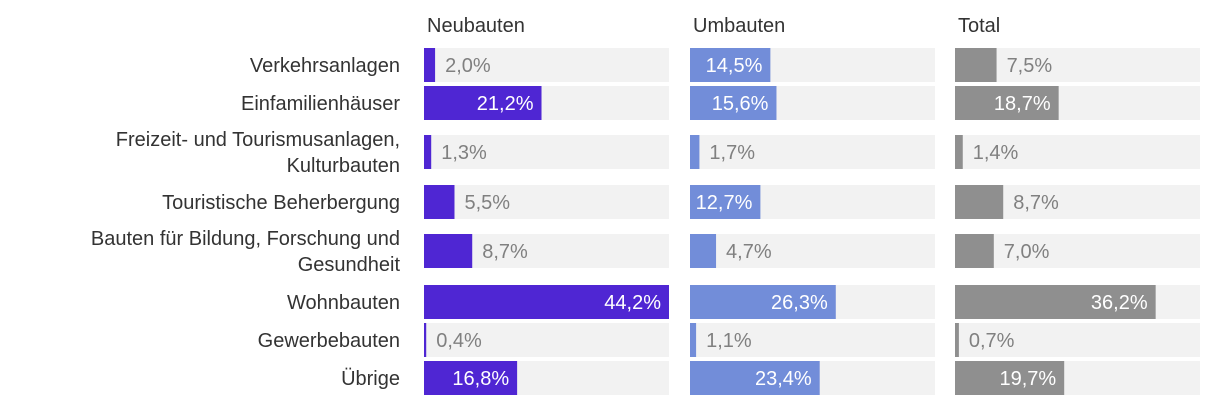  I want to click on bar-value-label: 7,5%, so click(1030, 66).